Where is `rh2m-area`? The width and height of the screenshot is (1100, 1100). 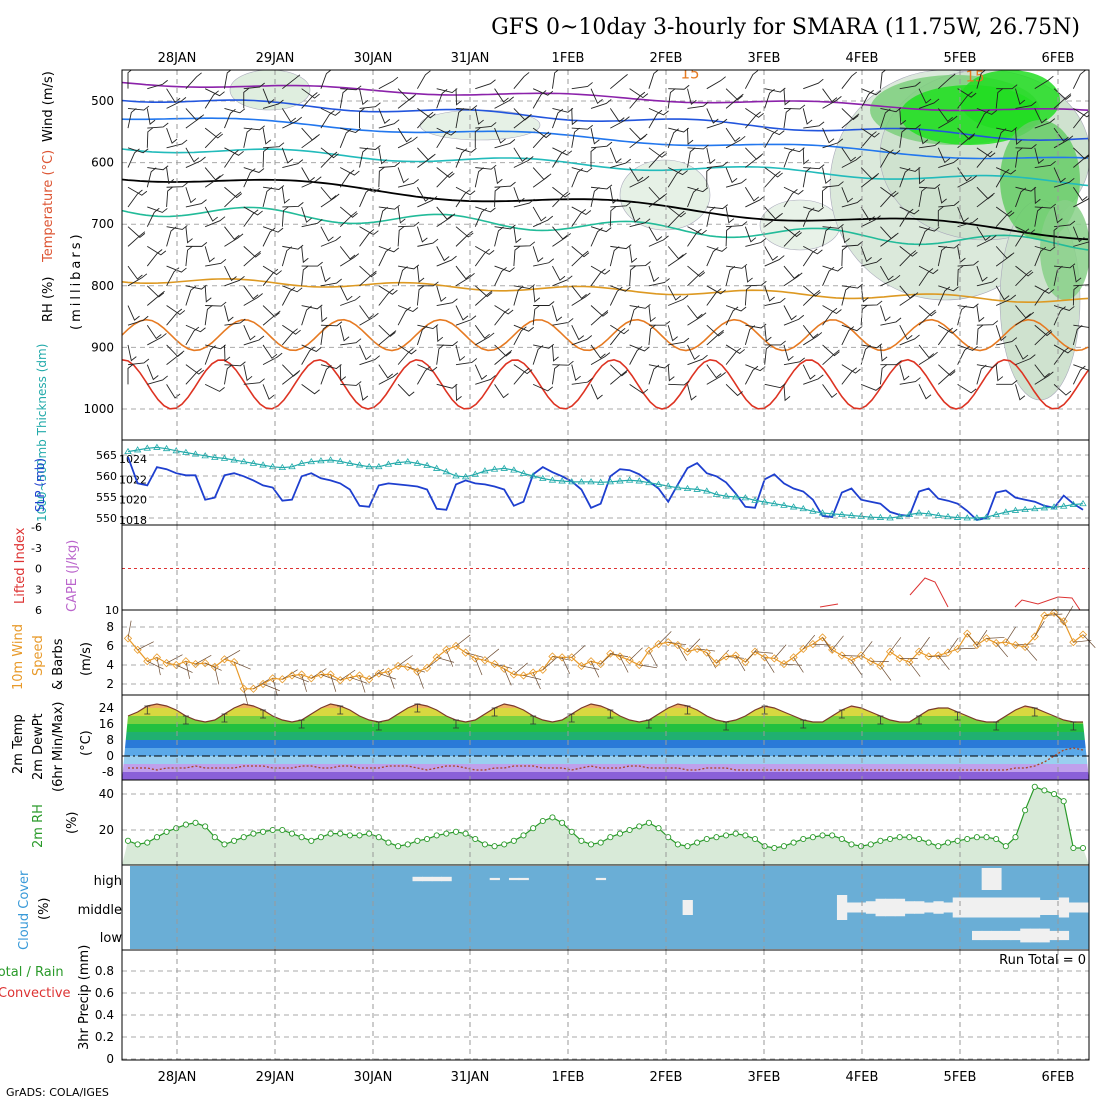 rh2m-area is located at coordinates (605, 825).